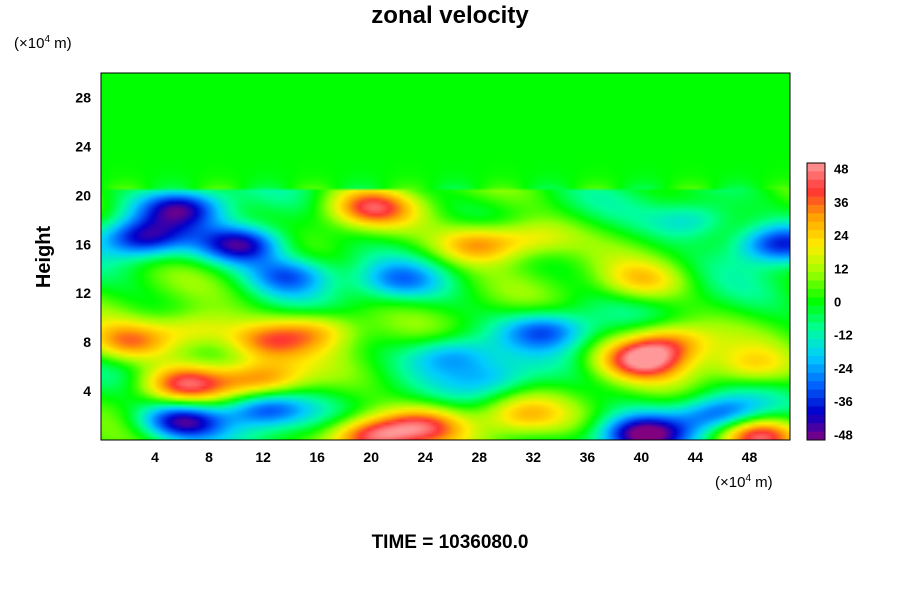 The width and height of the screenshot is (900, 600). What do you see at coordinates (843, 401) in the screenshot?
I see `colorbar-tick-label: -36` at bounding box center [843, 401].